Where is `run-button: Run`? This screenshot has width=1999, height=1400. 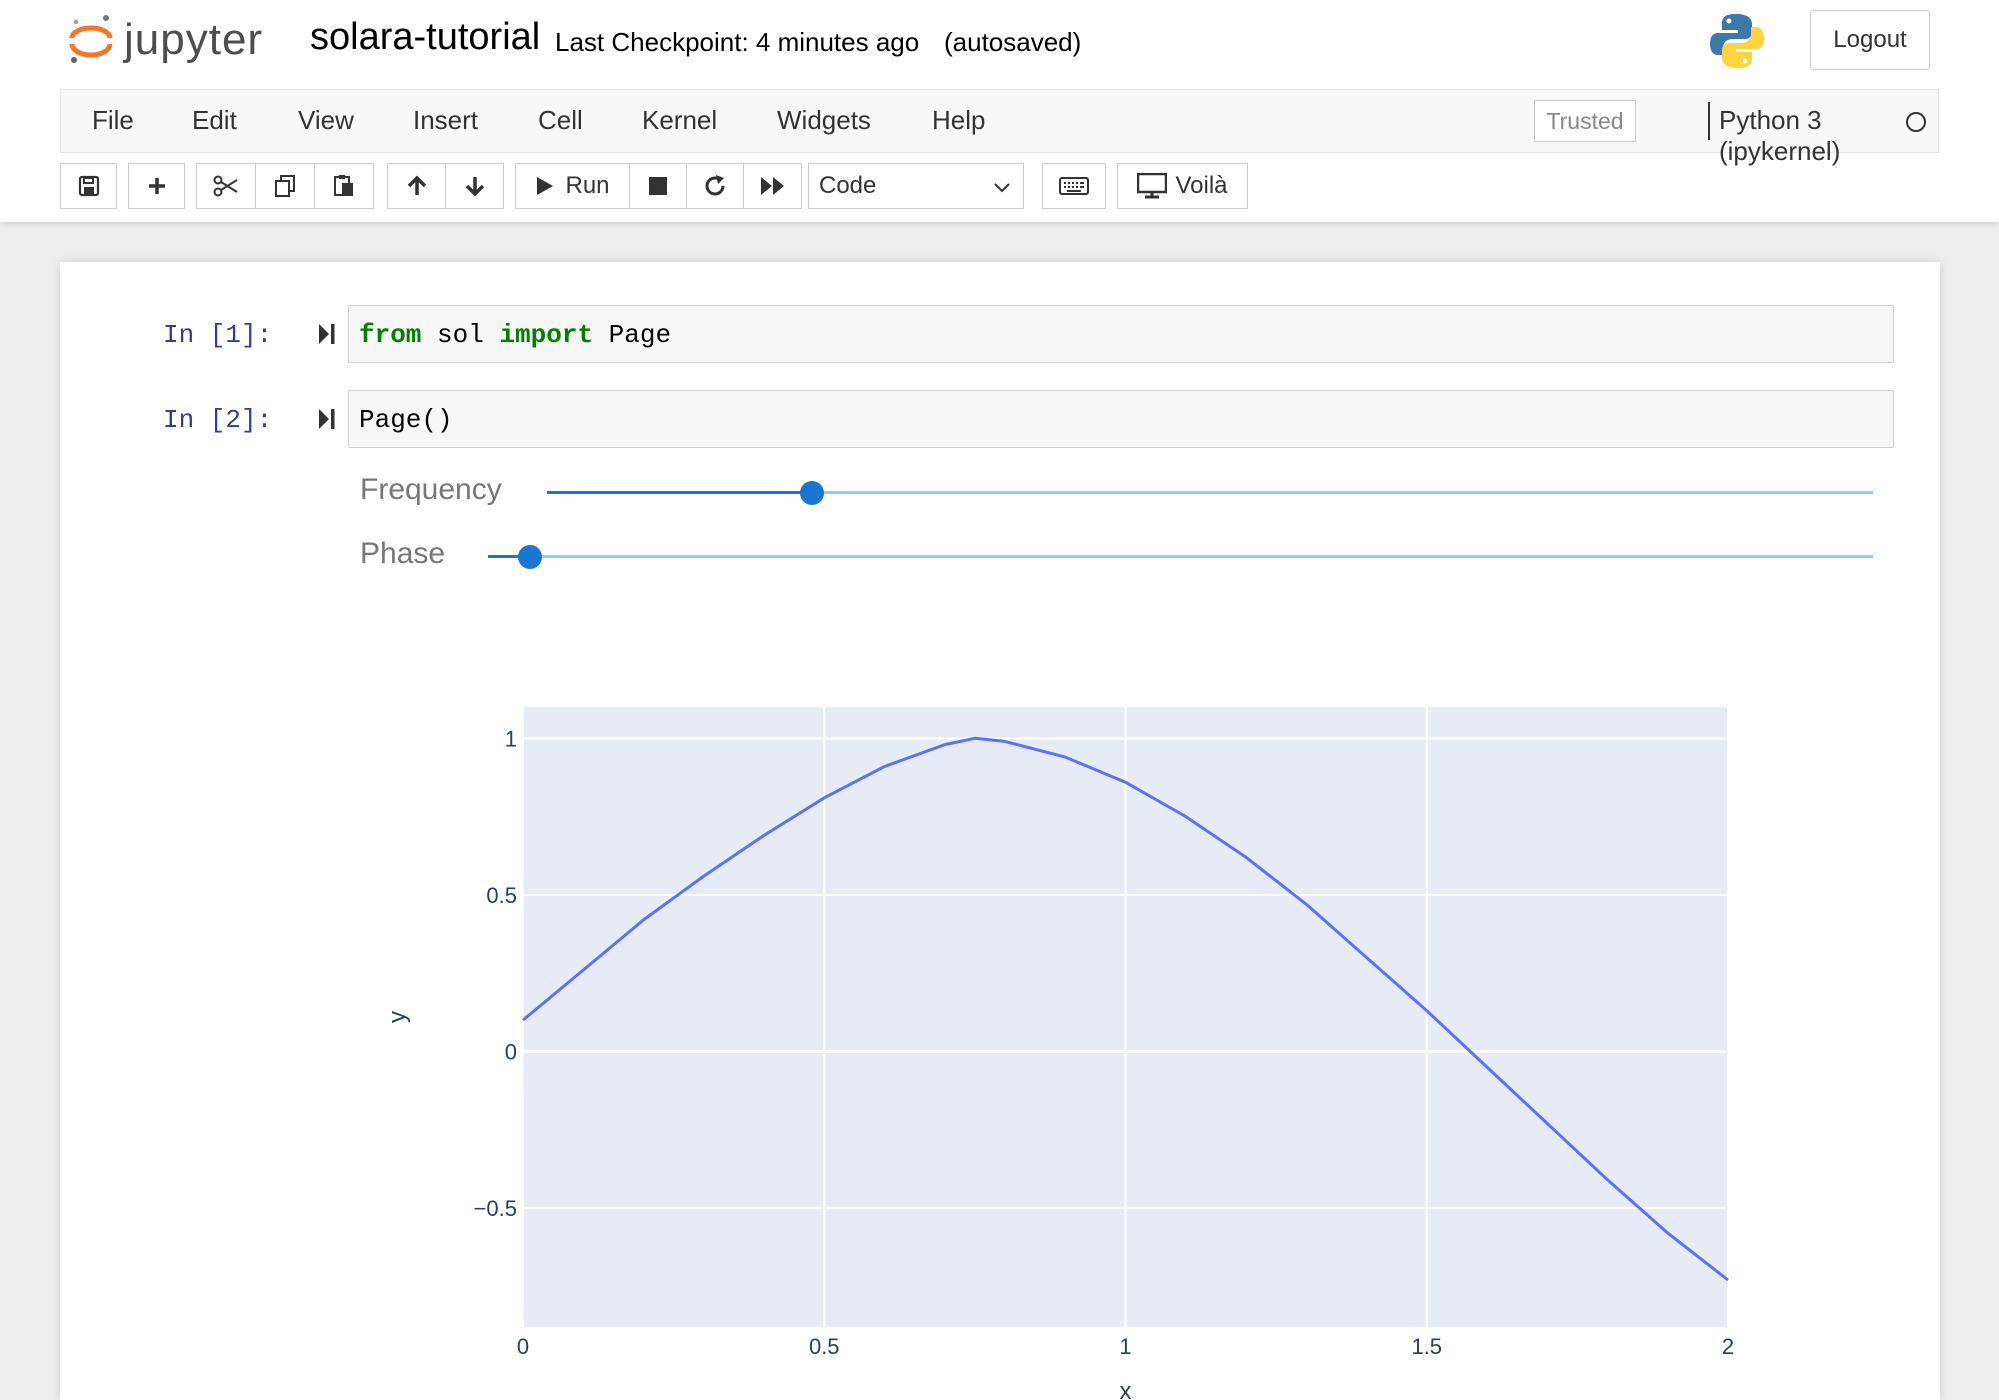
run-button: Run is located at coordinates (572, 186).